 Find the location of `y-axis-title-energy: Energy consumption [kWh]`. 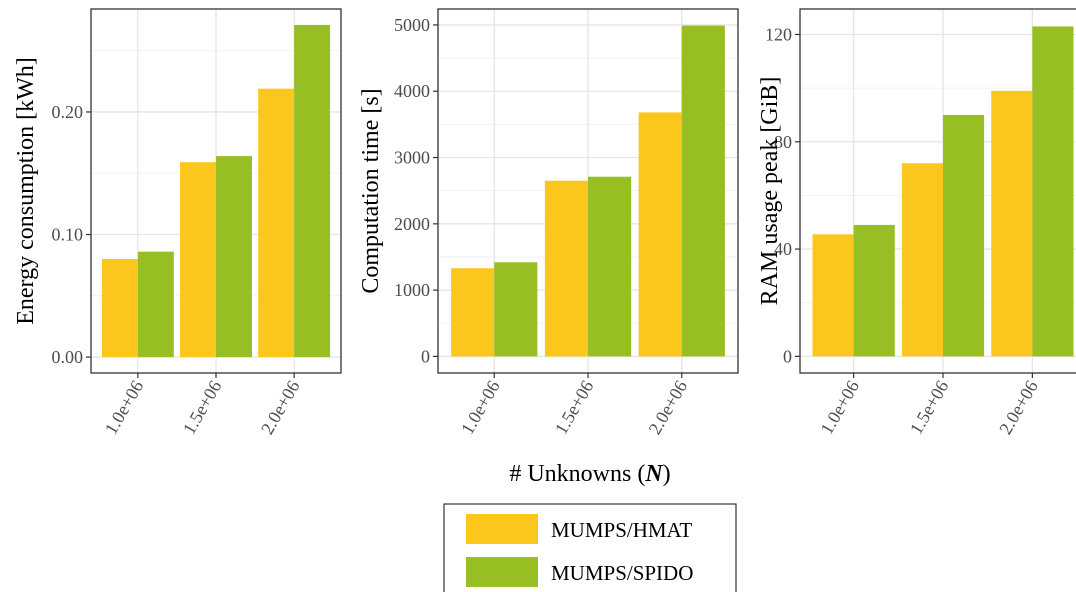

y-axis-title-energy: Energy consumption [kWh] is located at coordinates (26, 191).